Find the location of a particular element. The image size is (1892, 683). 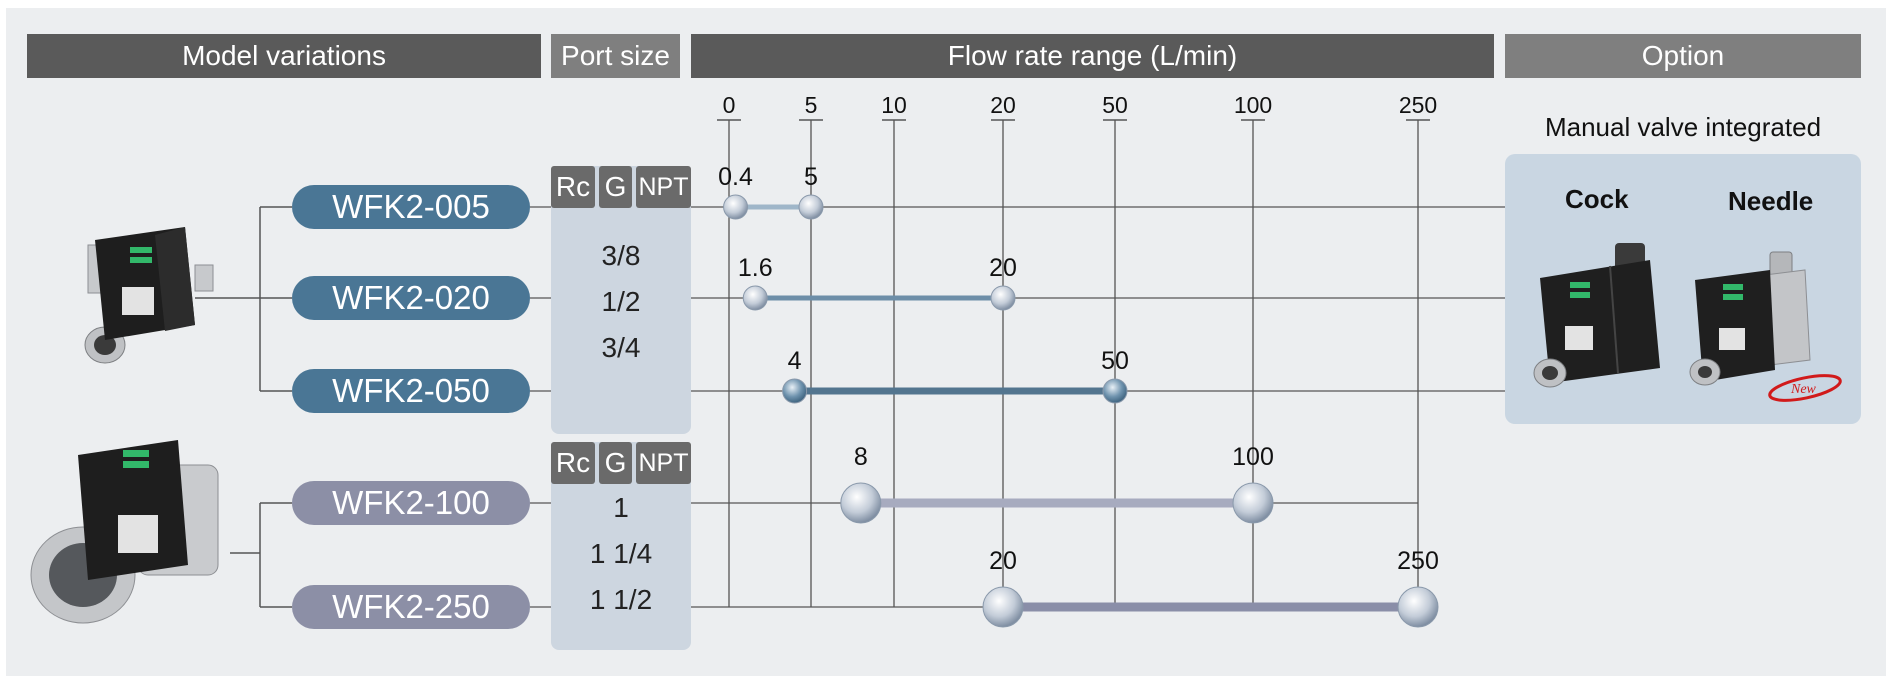

model-wfk2-020: WFK2-020 is located at coordinates (411, 298).